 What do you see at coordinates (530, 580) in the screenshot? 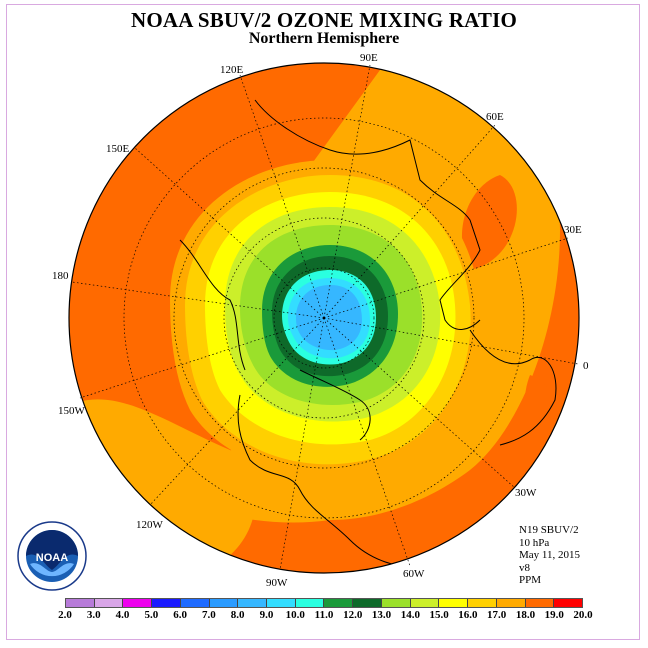
I see `info-units: PPM` at bounding box center [530, 580].